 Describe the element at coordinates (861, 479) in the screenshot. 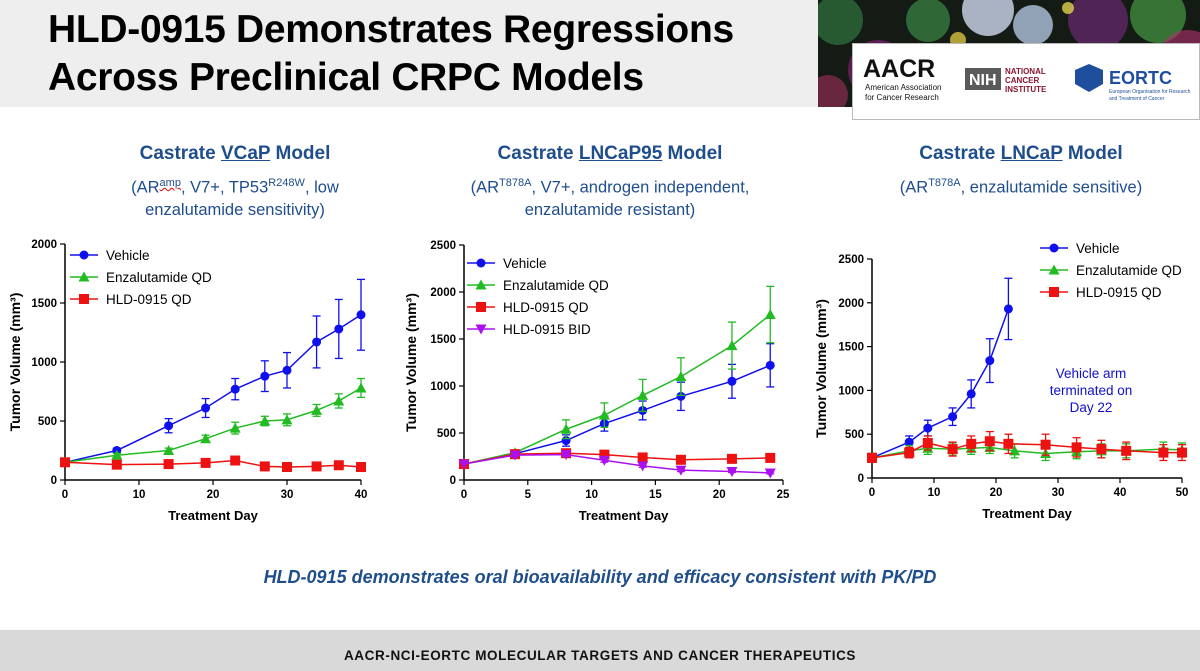

I see `y-tick-label: 0` at that location.